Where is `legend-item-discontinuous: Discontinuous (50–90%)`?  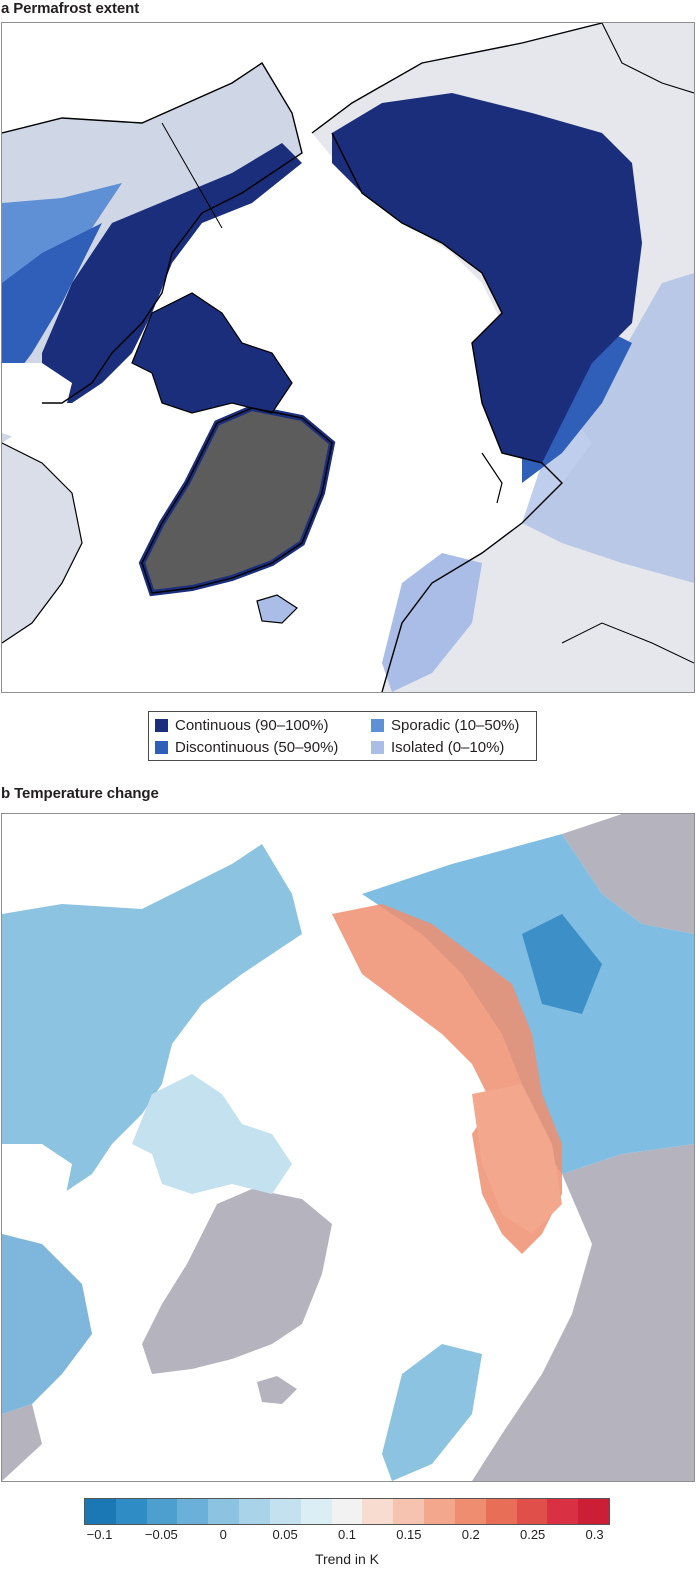
legend-item-discontinuous: Discontinuous (50–90%) is located at coordinates (246, 747).